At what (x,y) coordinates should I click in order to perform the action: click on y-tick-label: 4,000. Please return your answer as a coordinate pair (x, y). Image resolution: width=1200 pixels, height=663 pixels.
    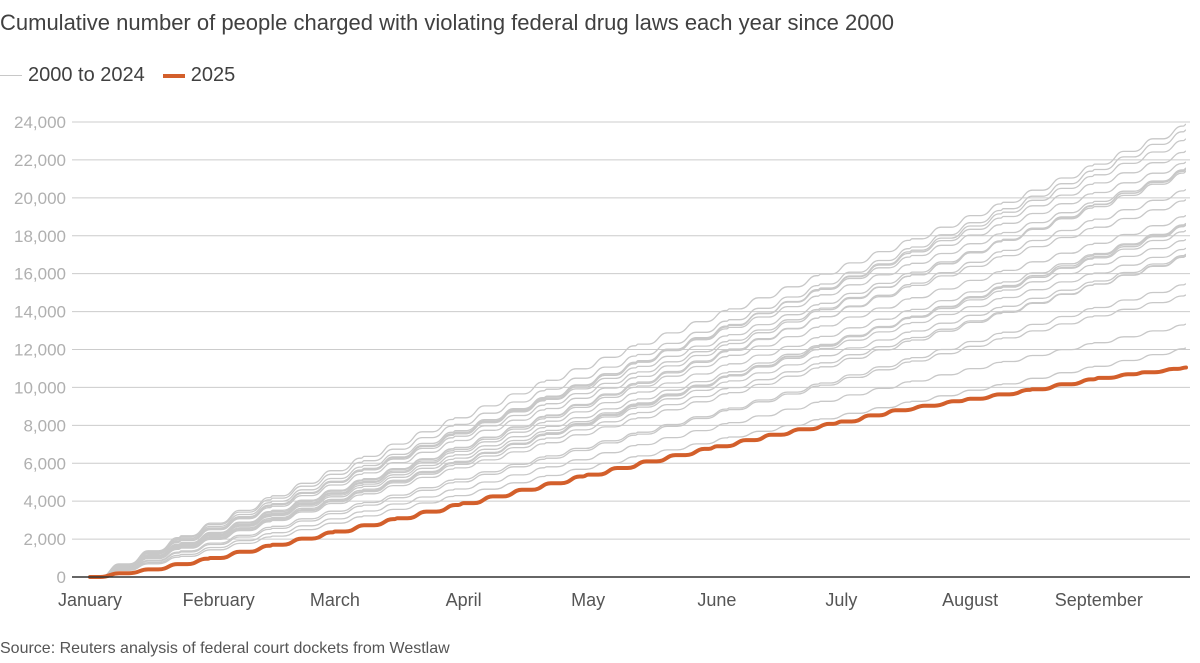
    Looking at the image, I should click on (44, 501).